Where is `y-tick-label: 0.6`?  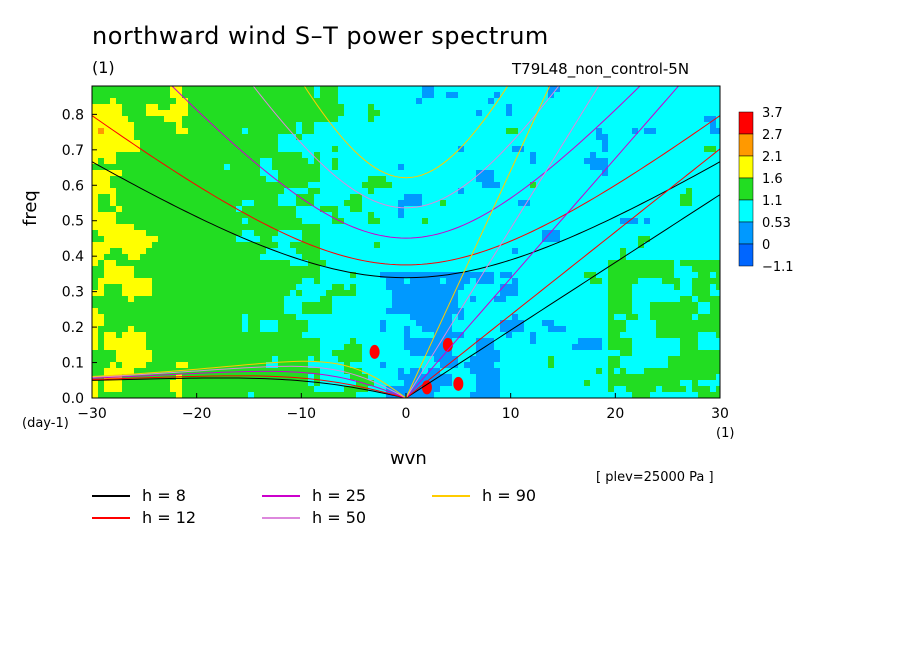
y-tick-label: 0.6 is located at coordinates (73, 186).